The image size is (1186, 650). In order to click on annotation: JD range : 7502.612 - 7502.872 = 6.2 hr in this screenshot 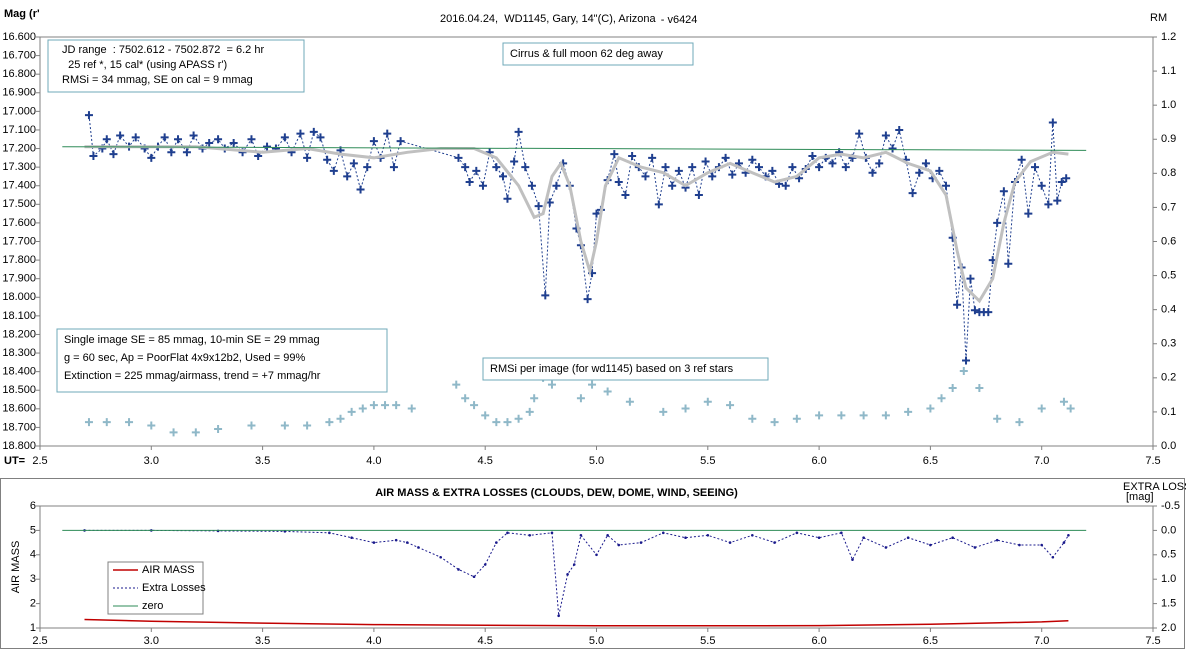, I will do `click(163, 50)`.